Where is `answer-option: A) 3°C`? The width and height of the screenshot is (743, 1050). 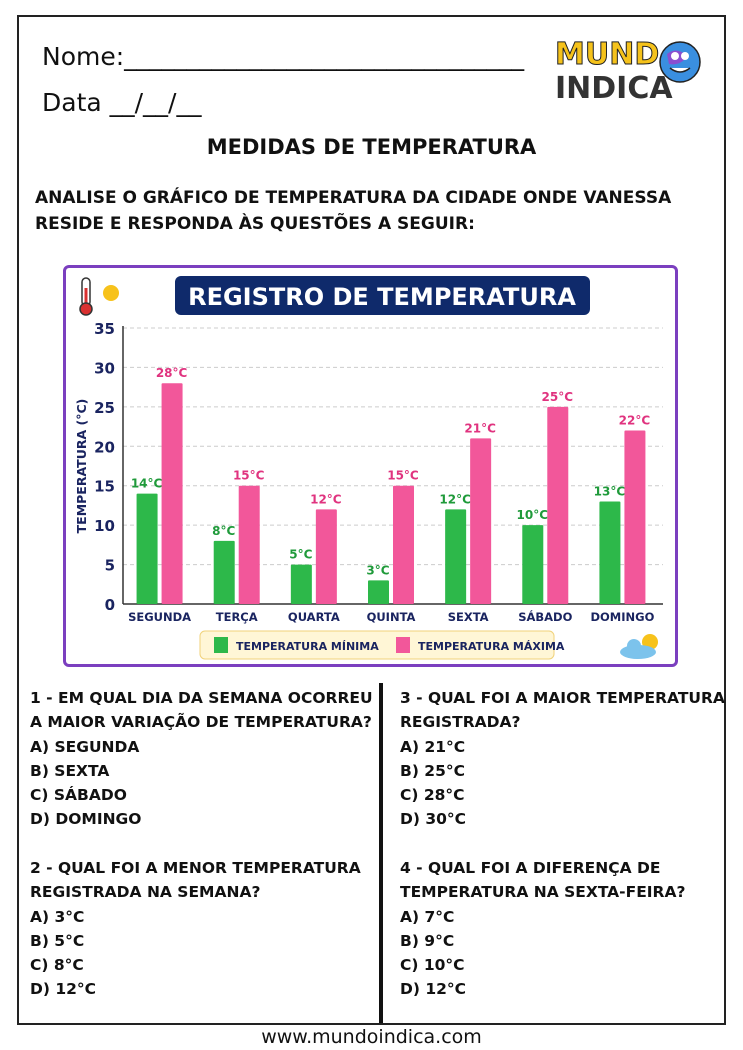
answer-option: A) 3°C is located at coordinates (57, 916).